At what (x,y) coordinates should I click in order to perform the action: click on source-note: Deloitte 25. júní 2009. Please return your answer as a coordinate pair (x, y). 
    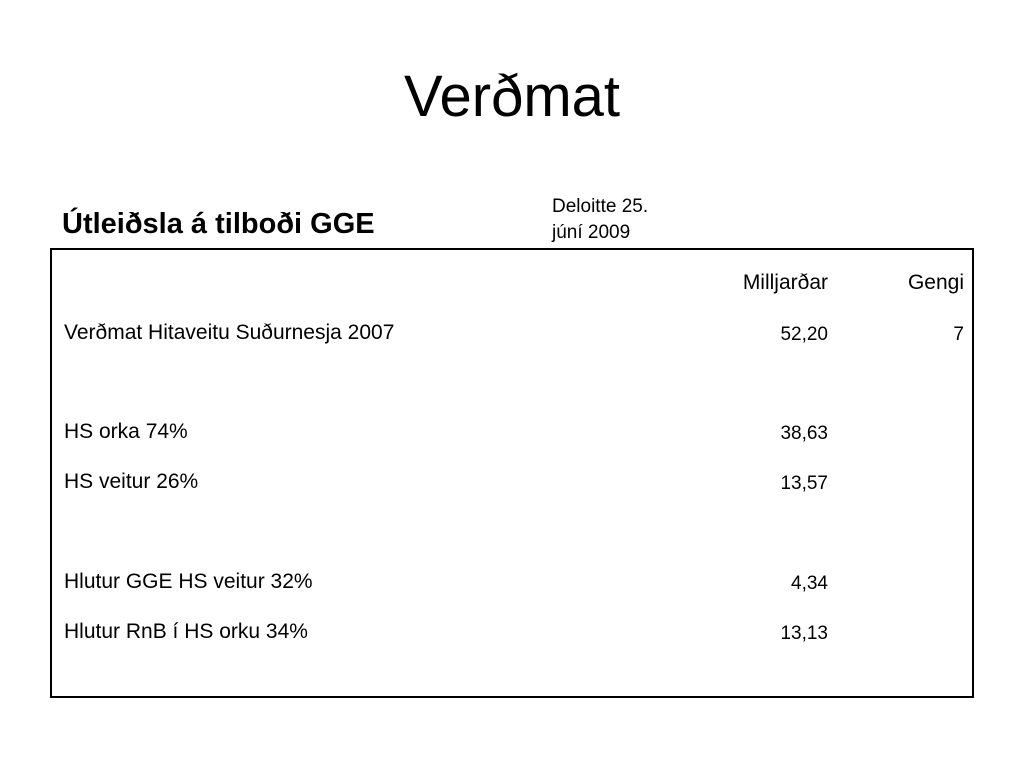
    Looking at the image, I should click on (627, 220).